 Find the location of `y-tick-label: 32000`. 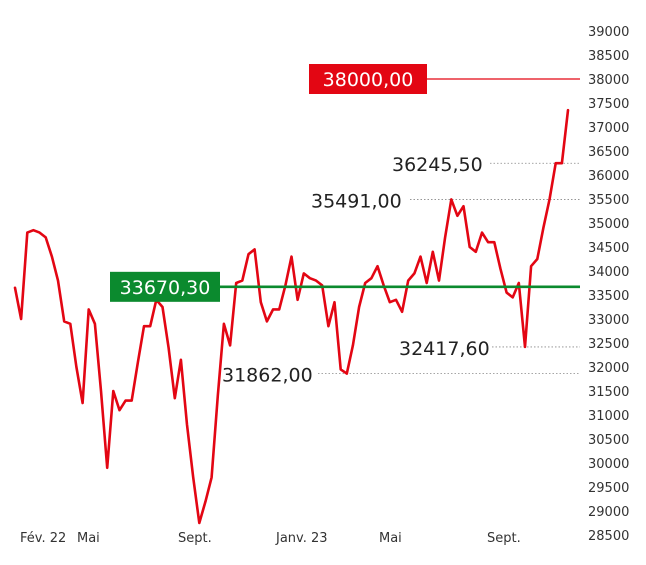

y-tick-label: 32000 is located at coordinates (608, 368).